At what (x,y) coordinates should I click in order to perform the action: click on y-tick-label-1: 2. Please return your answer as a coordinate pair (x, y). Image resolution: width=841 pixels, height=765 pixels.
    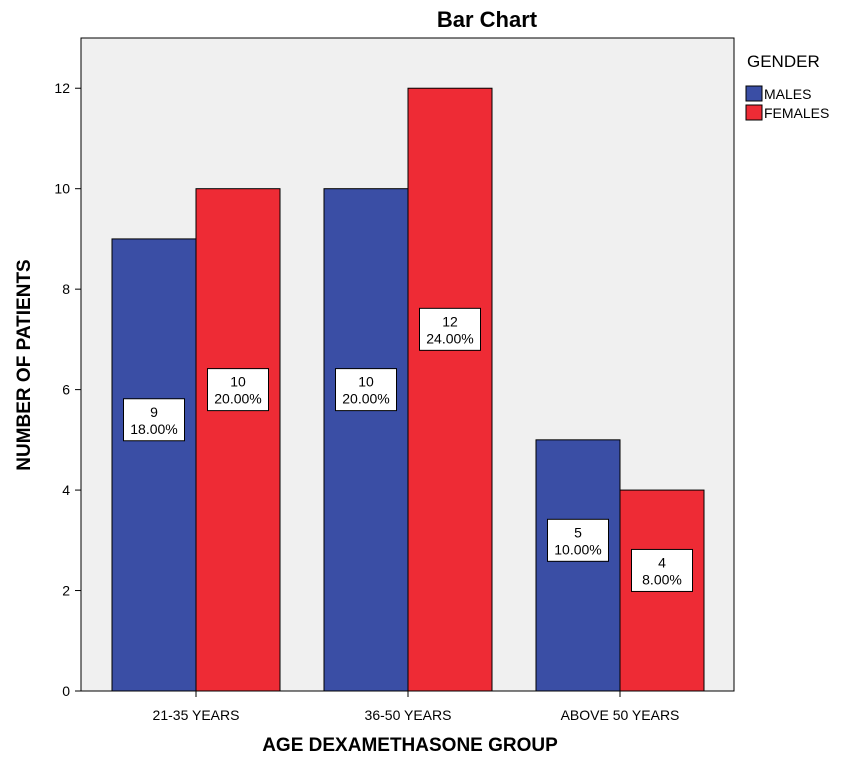
    Looking at the image, I should click on (66, 591).